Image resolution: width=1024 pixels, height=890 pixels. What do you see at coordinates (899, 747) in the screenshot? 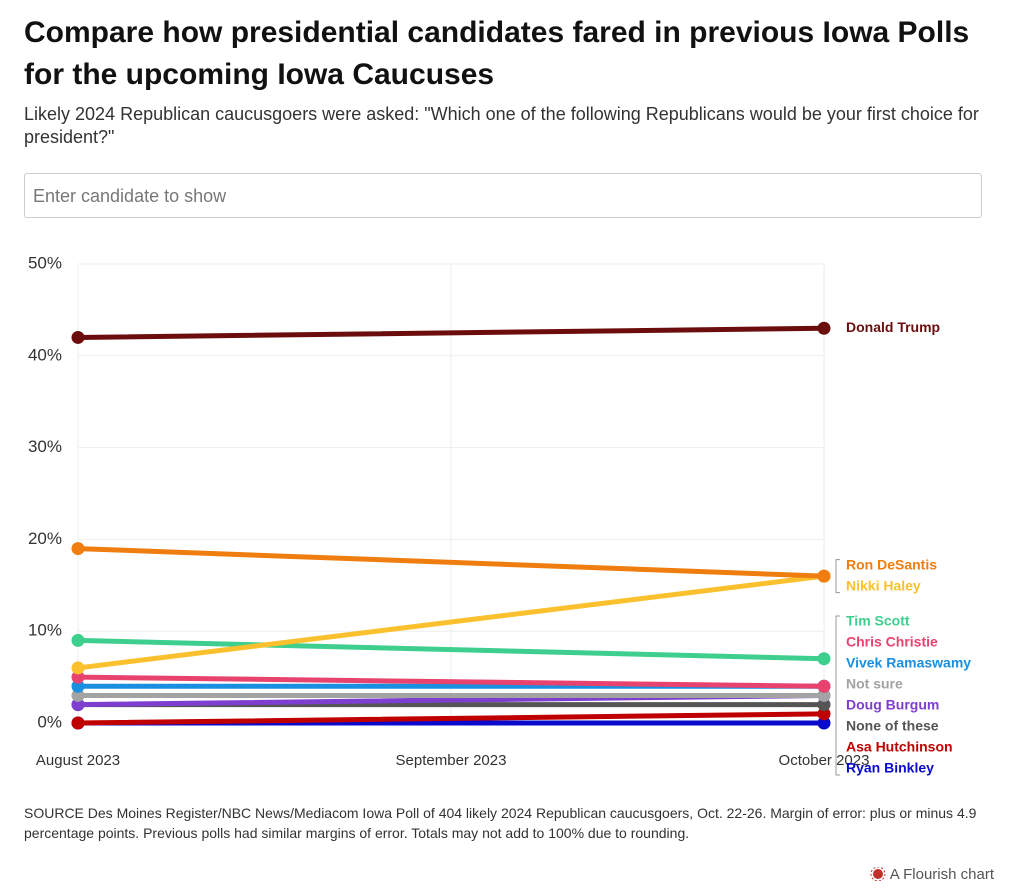
I see `series-label: Asa Hutchinson` at bounding box center [899, 747].